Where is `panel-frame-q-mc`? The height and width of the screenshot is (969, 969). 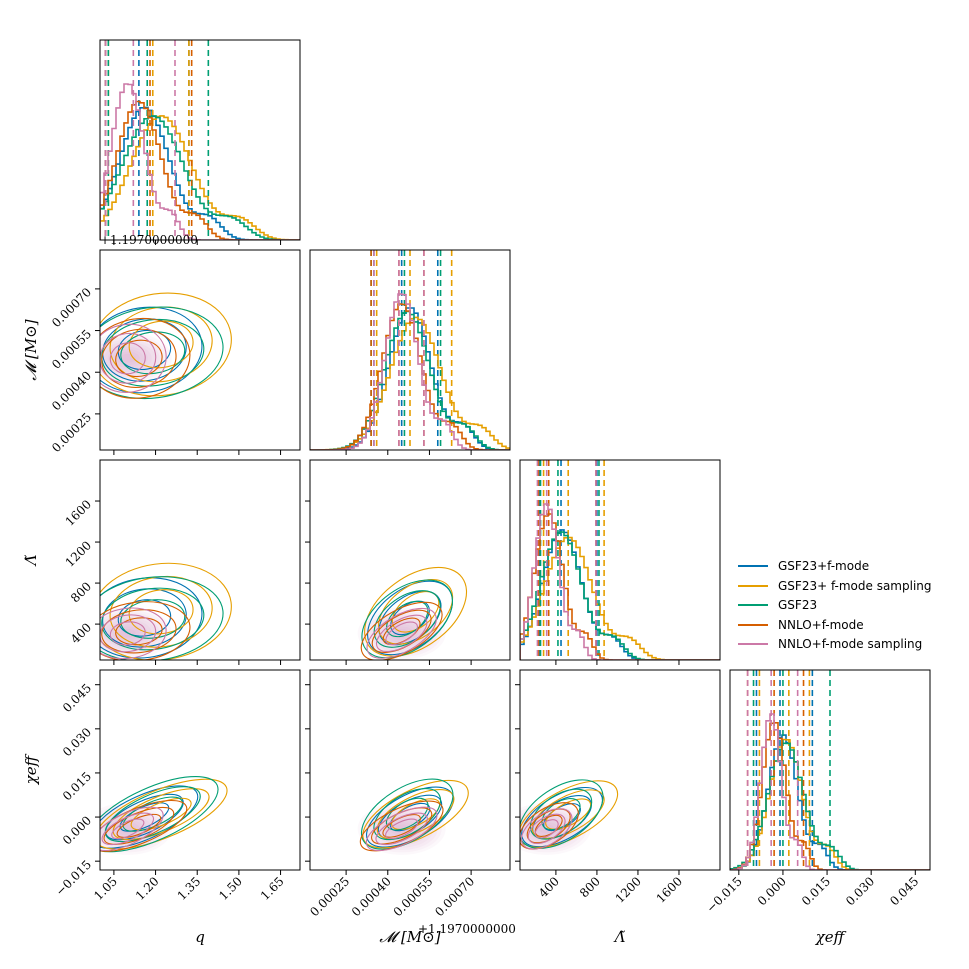 panel-frame-q-mc is located at coordinates (200, 350).